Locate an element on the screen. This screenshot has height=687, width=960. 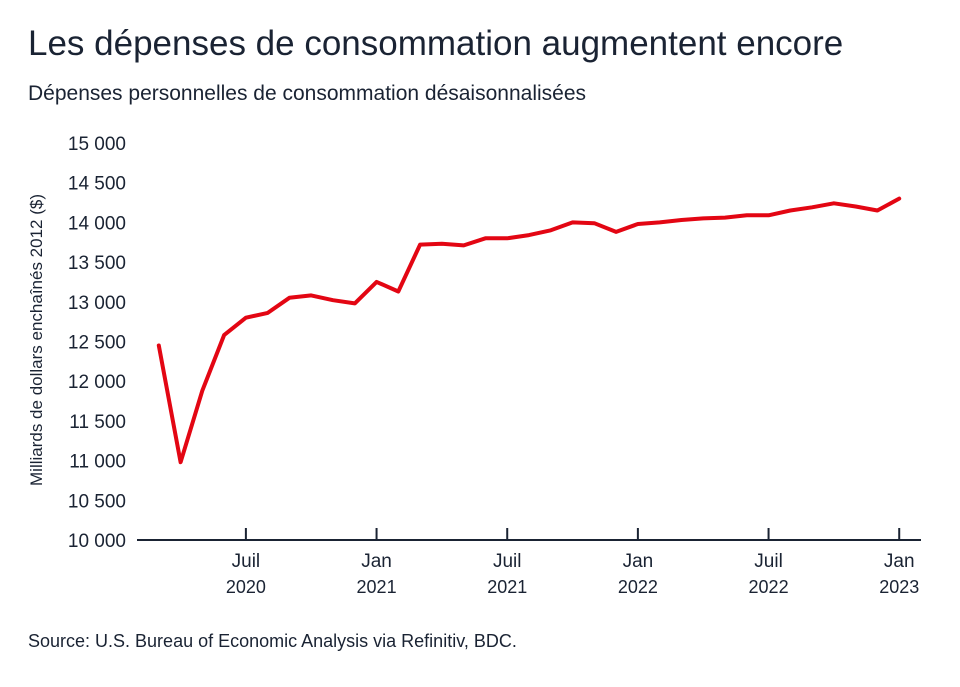
x-tick-label-year: 2020 is located at coordinates (246, 587).